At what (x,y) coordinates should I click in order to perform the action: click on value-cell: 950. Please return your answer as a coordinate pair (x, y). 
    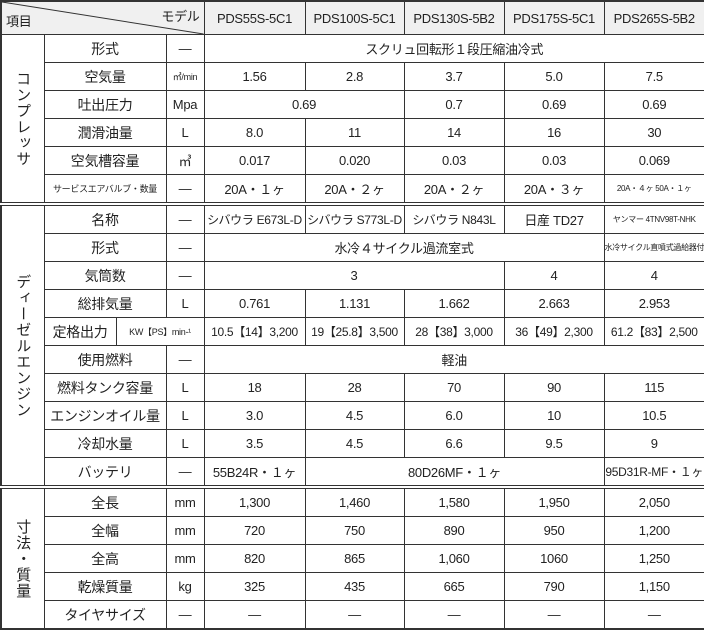
    Looking at the image, I should click on (554, 530).